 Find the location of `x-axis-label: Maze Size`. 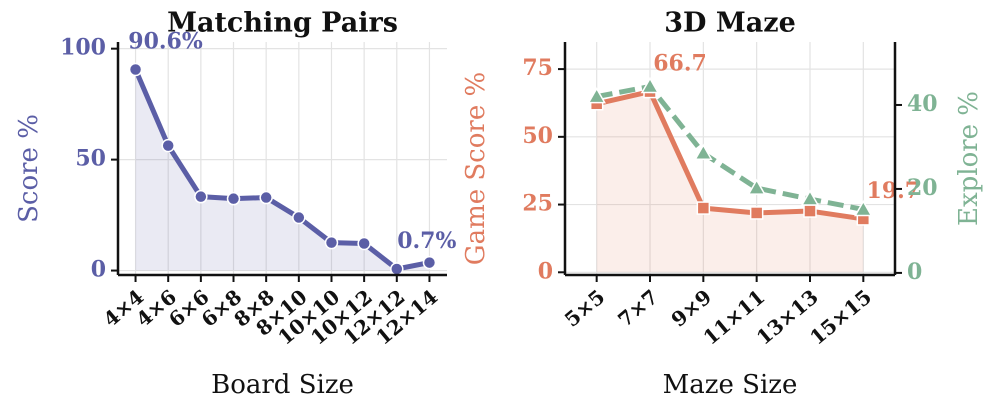

x-axis-label: Maze Size is located at coordinates (730, 385).